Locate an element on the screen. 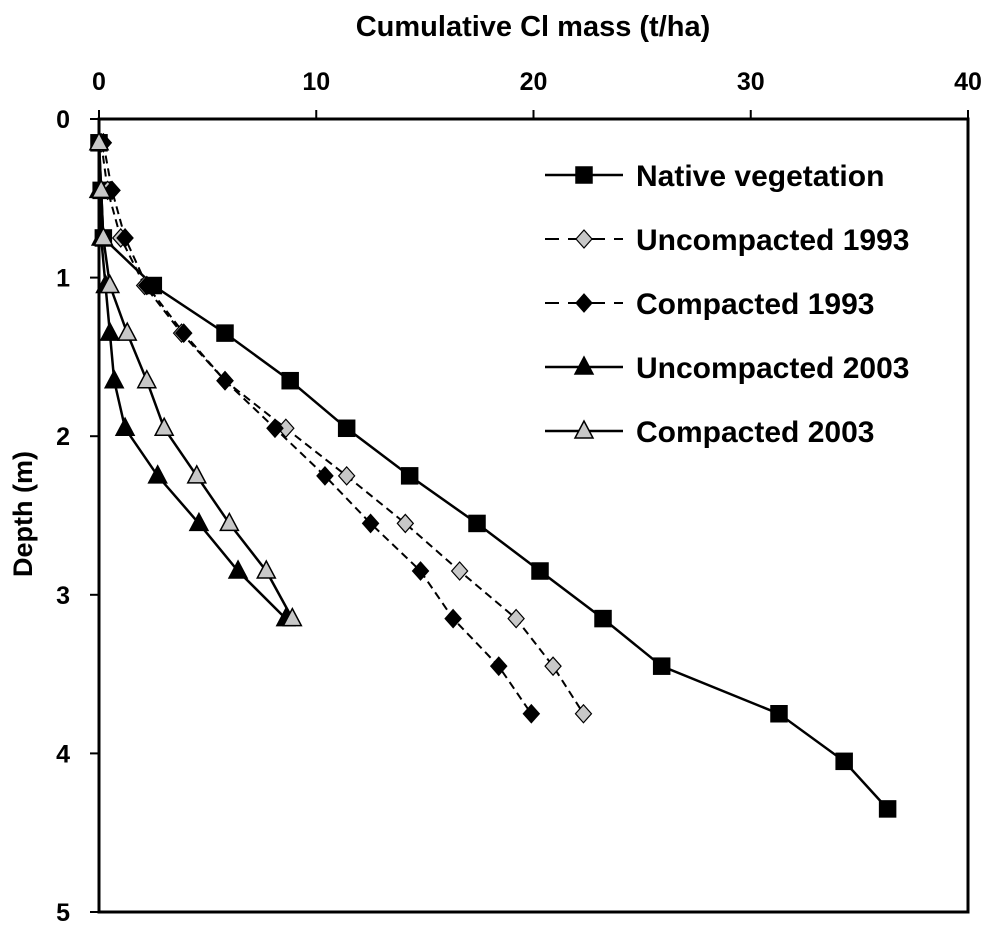  legend-label: Compacted 2003 is located at coordinates (755, 432).